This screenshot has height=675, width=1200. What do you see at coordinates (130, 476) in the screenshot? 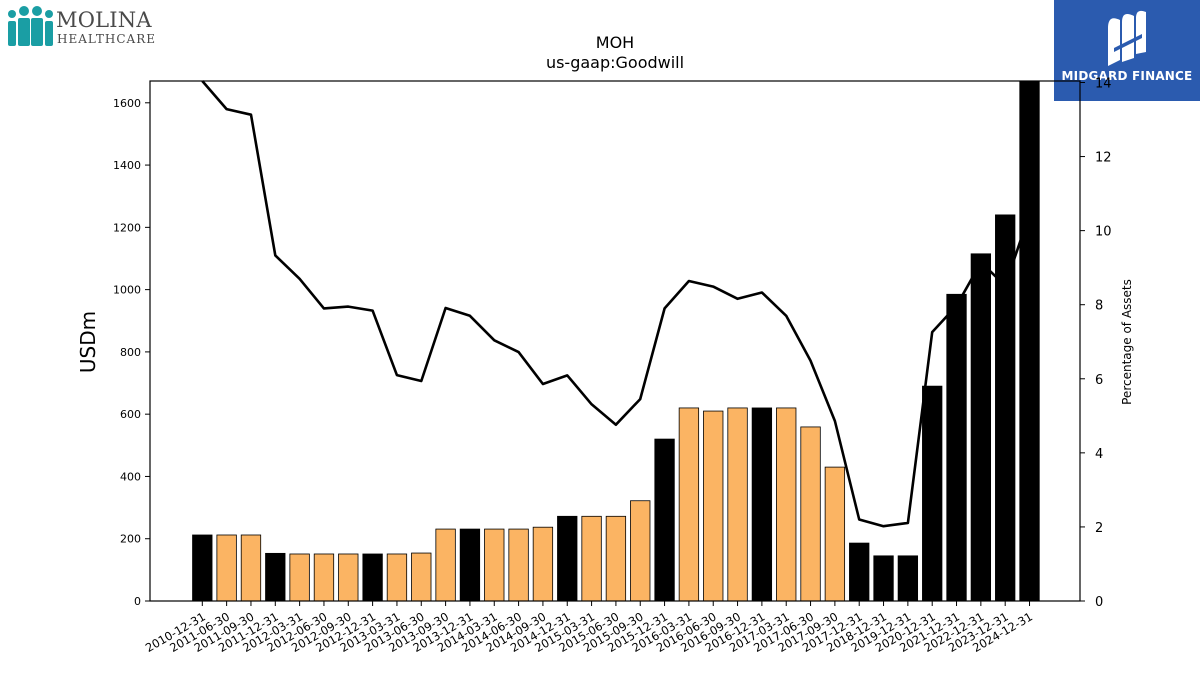
I see `y-tick-label: 400` at bounding box center [130, 476].